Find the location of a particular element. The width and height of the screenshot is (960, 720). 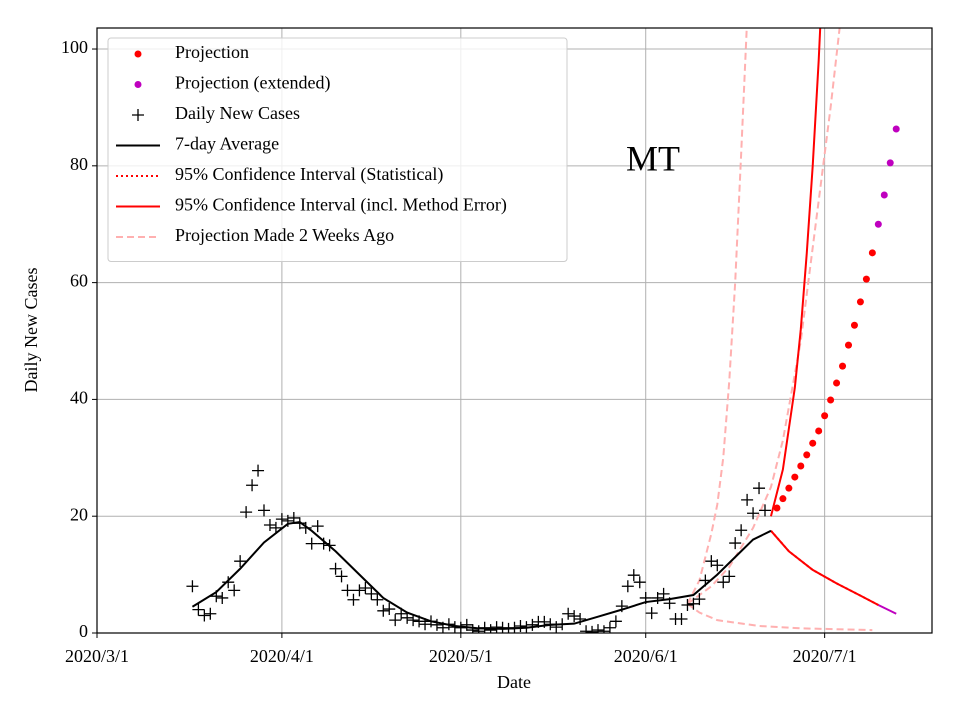

x-tick-label: 2020/5/1 is located at coordinates (461, 656).